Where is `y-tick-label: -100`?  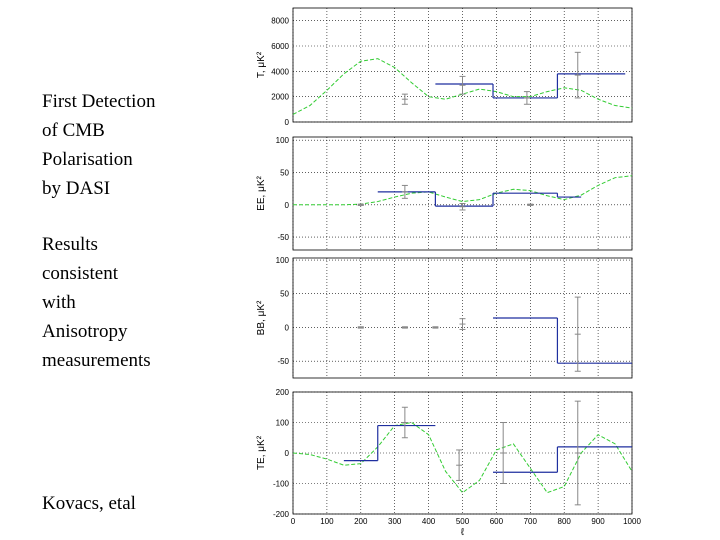
y-tick-label: -100 is located at coordinates (281, 484).